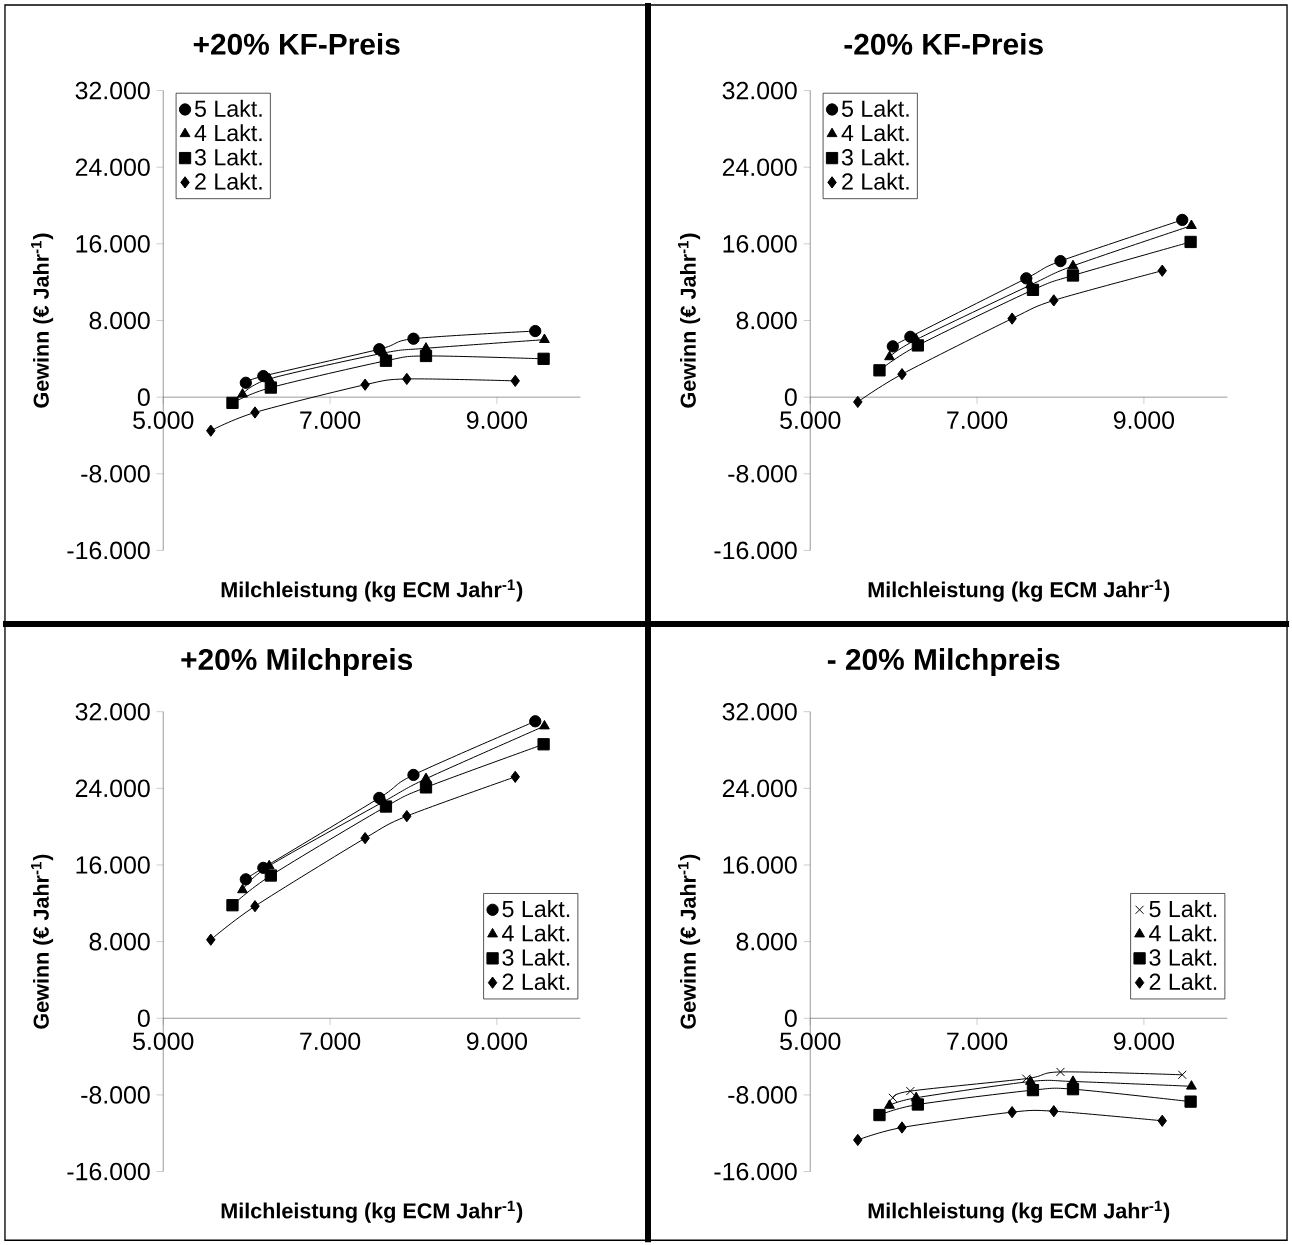 The width and height of the screenshot is (1292, 1245). I want to click on chart-title: -20% KF-Preis, so click(943, 43).